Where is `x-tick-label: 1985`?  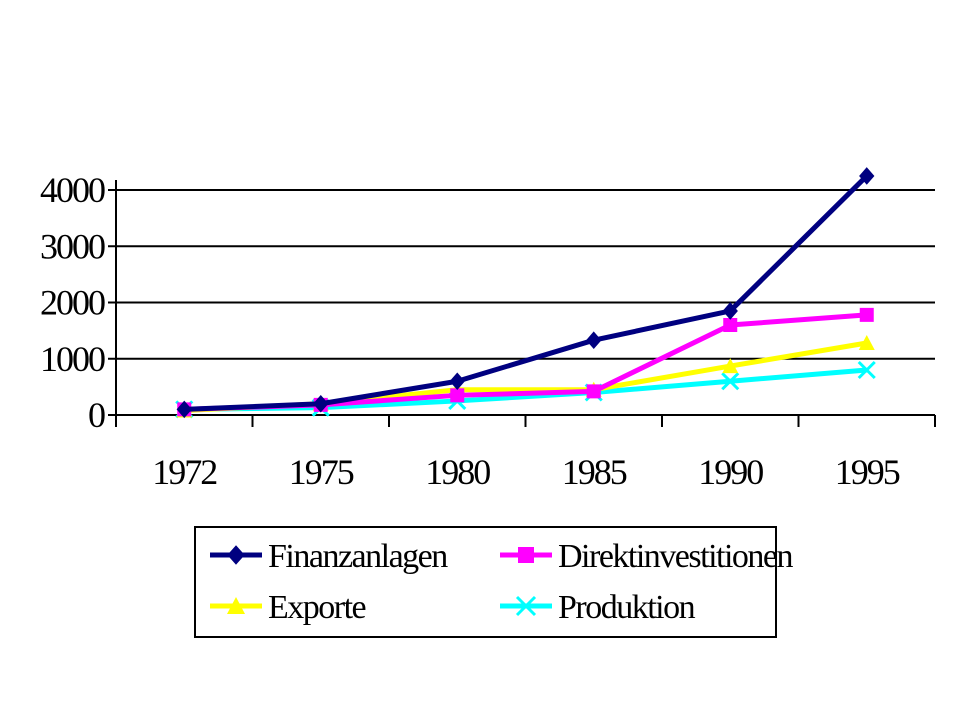
x-tick-label: 1985 is located at coordinates (594, 472).